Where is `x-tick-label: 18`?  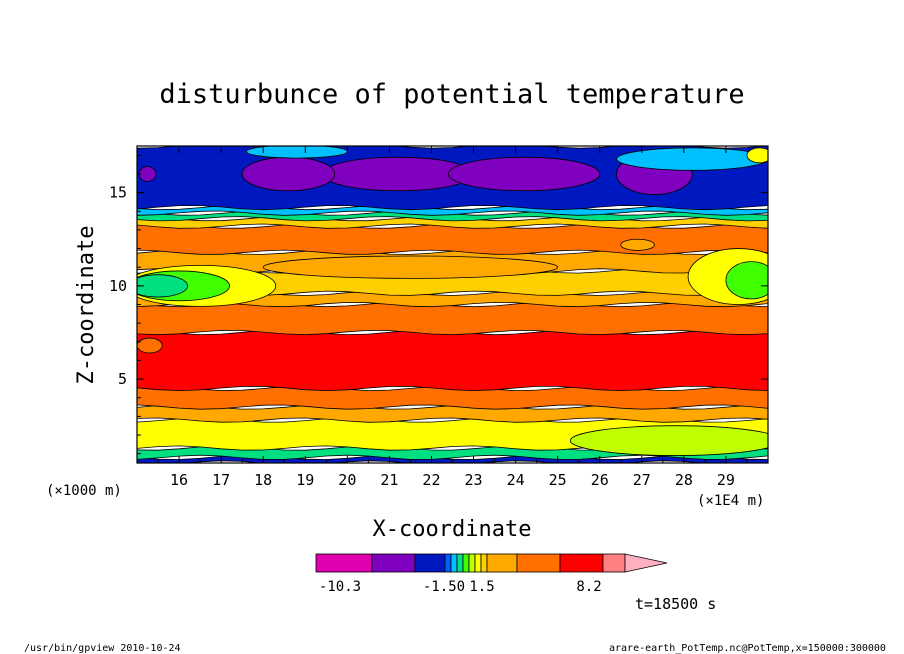
x-tick-label: 18 is located at coordinates (263, 480).